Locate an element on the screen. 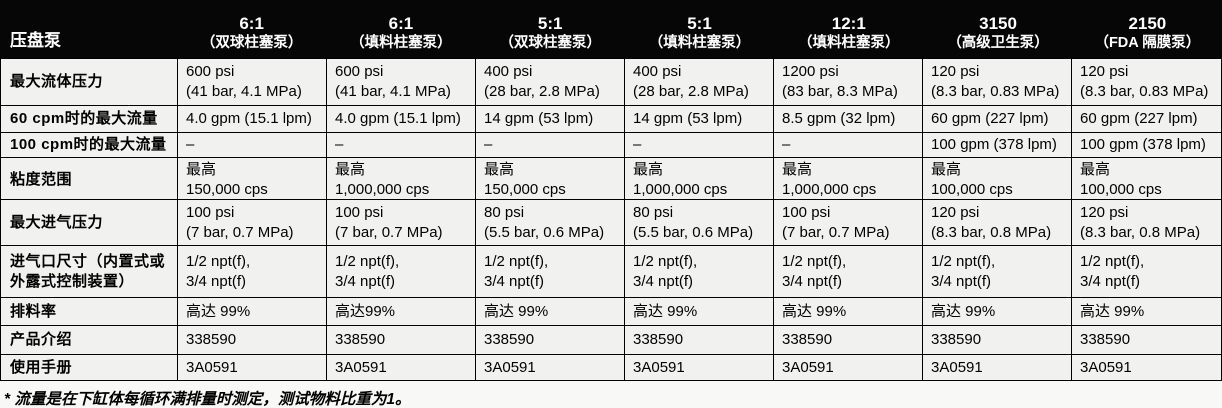 The image size is (1222, 408). column-header-3: 5:1 （双球柱塞泵） is located at coordinates (550, 29).